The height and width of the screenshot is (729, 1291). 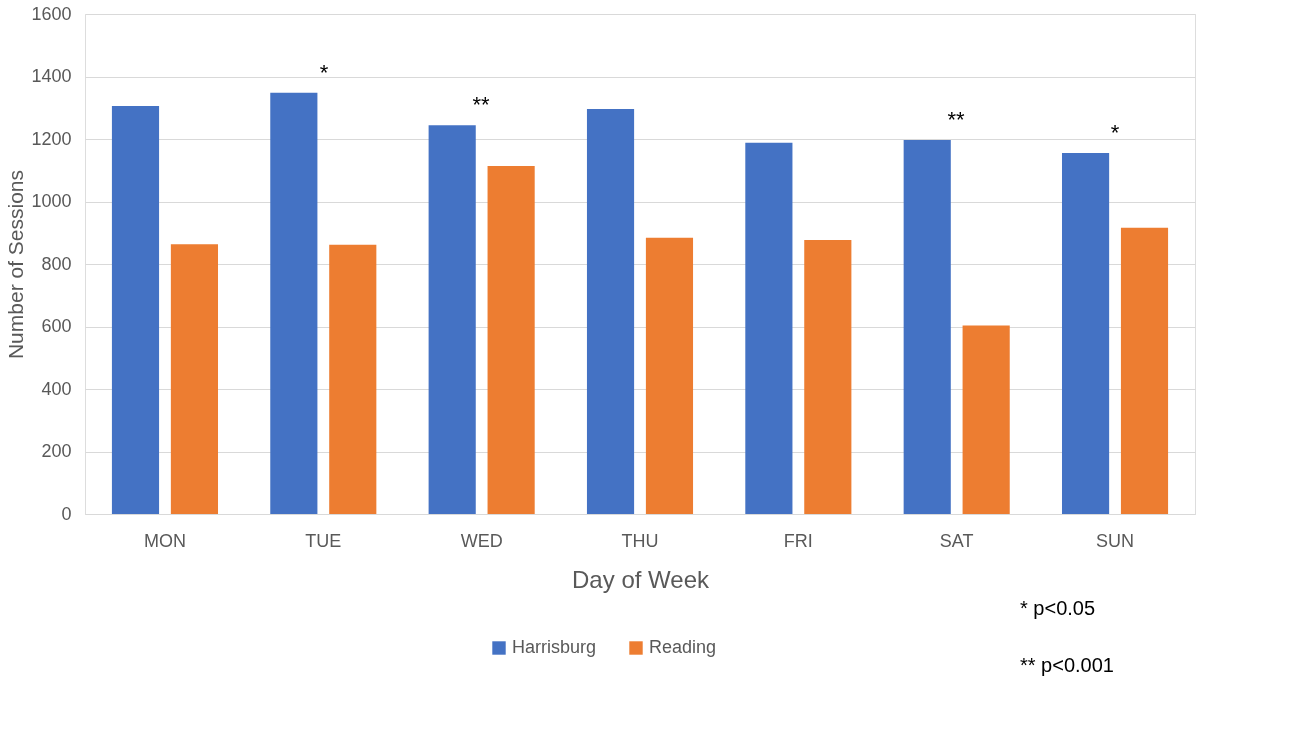 I want to click on x-tick-label: TUE, so click(x=323, y=540).